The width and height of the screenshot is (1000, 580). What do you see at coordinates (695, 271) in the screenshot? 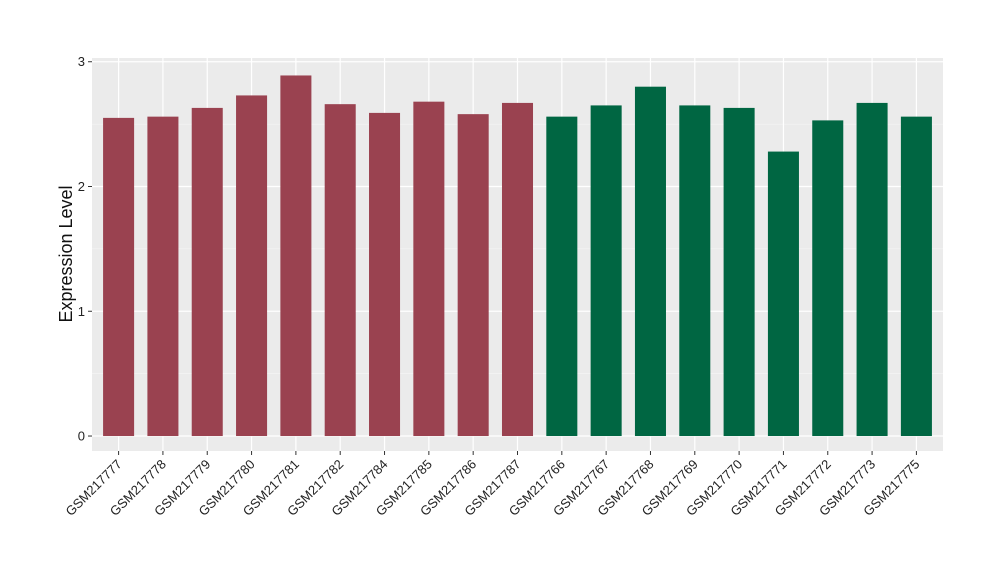
I see `bar-GSM217769` at bounding box center [695, 271].